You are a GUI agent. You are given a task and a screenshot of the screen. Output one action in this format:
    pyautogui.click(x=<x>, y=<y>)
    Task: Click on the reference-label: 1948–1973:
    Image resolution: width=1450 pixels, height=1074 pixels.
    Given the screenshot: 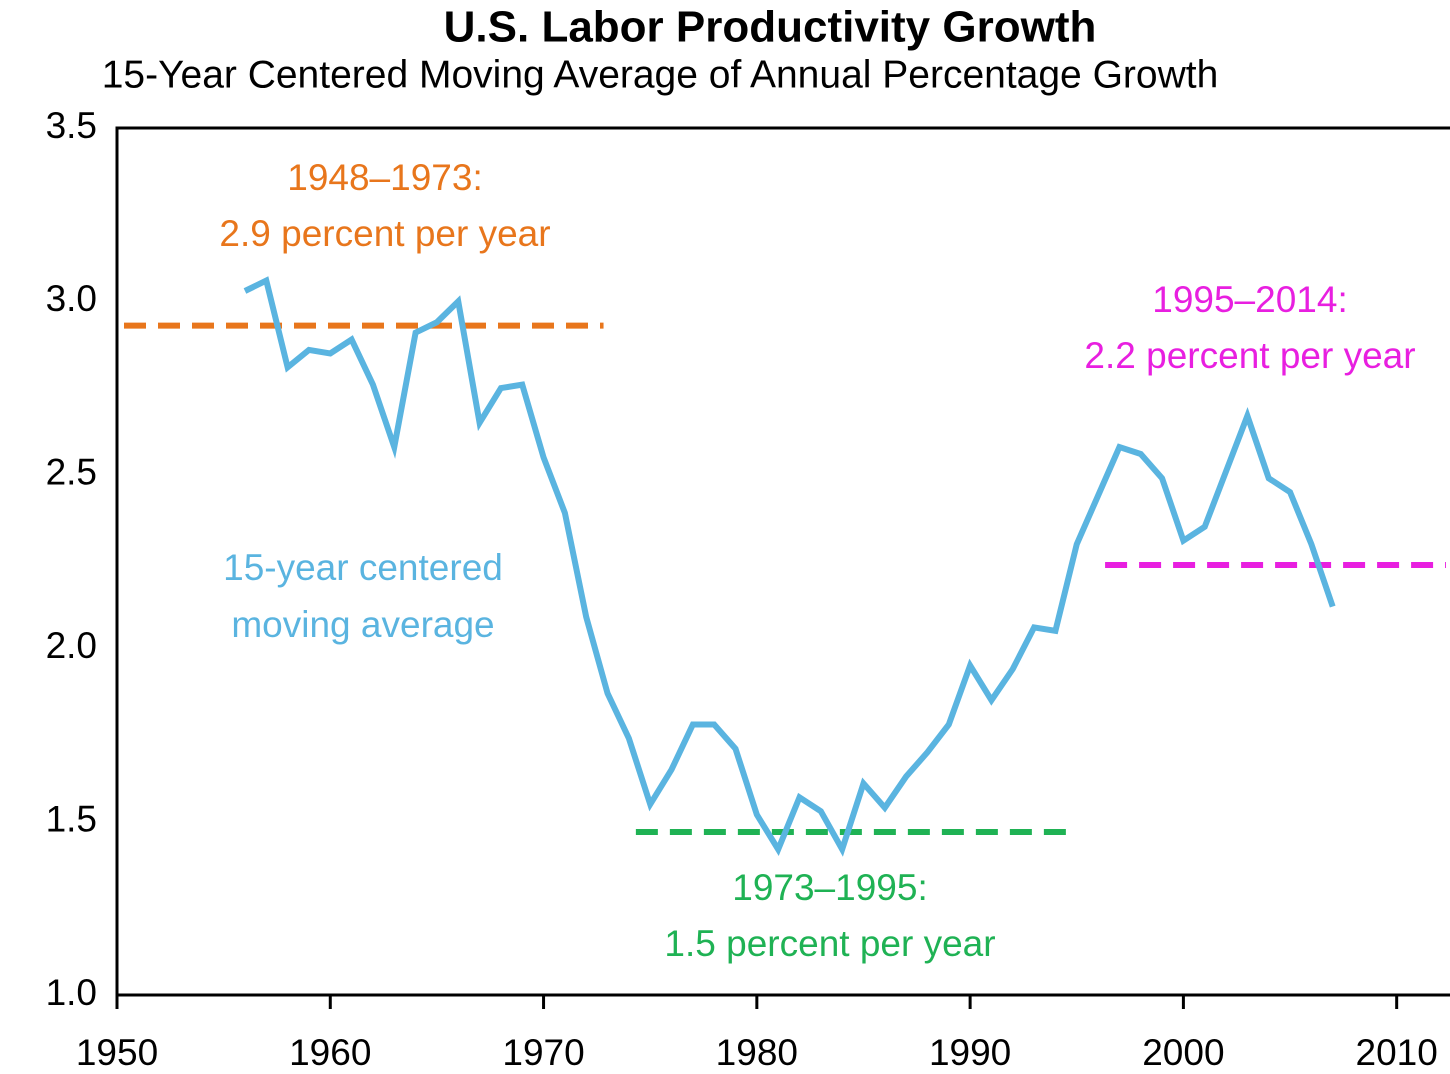 What is the action you would take?
    pyautogui.click(x=384, y=177)
    